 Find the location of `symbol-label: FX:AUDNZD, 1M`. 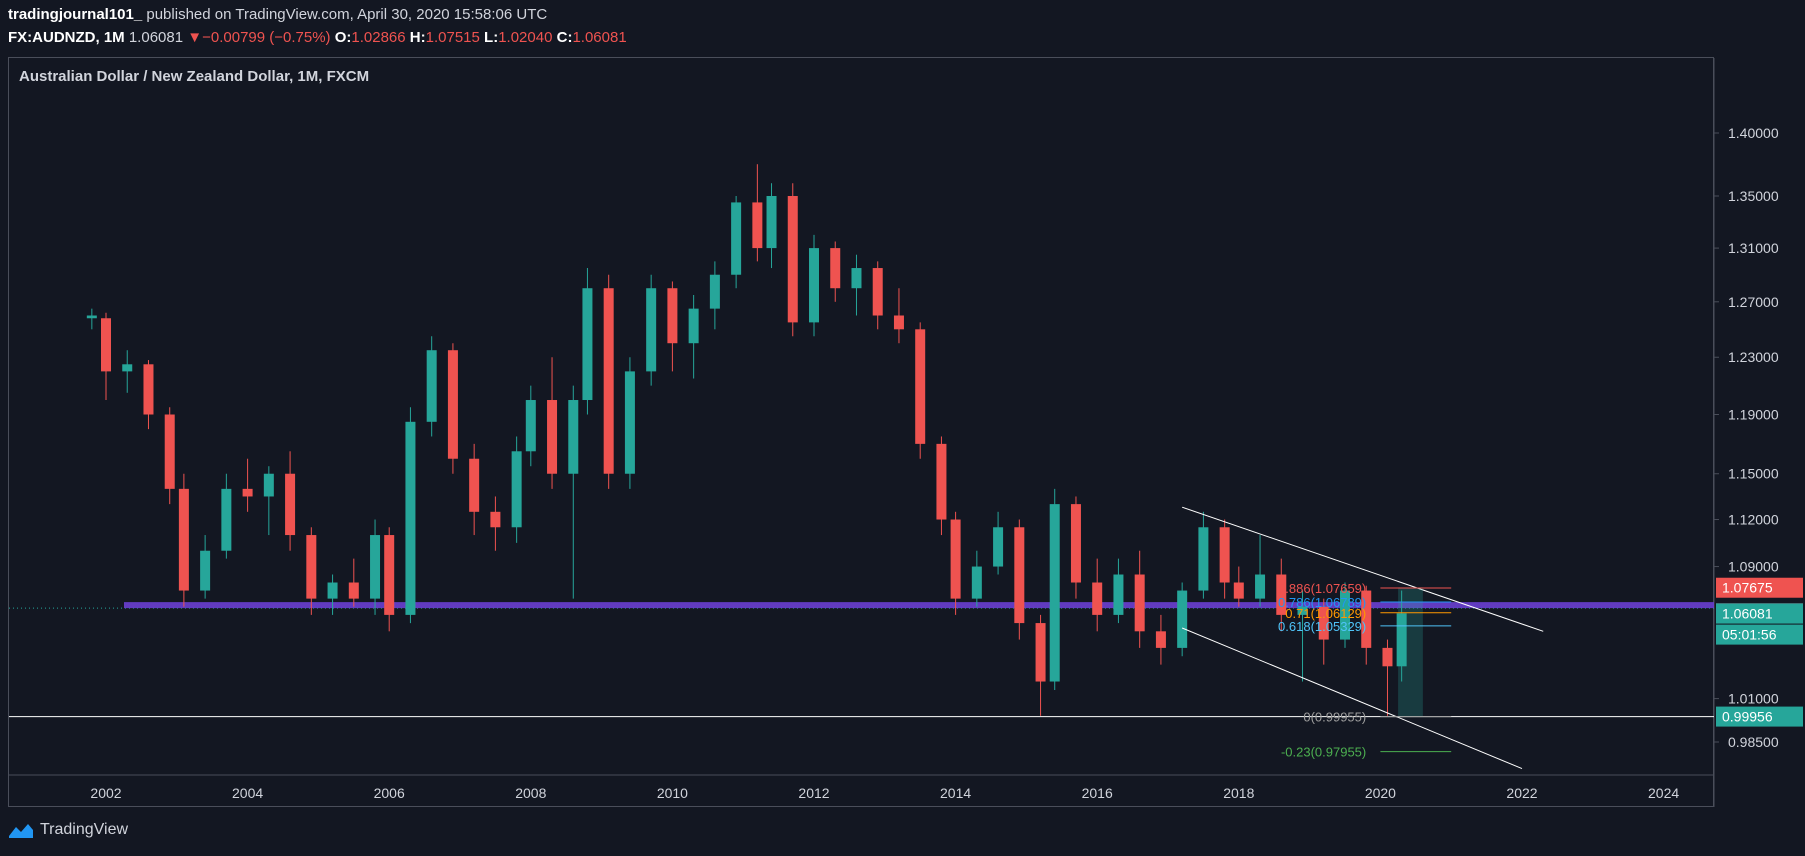

symbol-label: FX:AUDNZD, 1M is located at coordinates (66, 37).